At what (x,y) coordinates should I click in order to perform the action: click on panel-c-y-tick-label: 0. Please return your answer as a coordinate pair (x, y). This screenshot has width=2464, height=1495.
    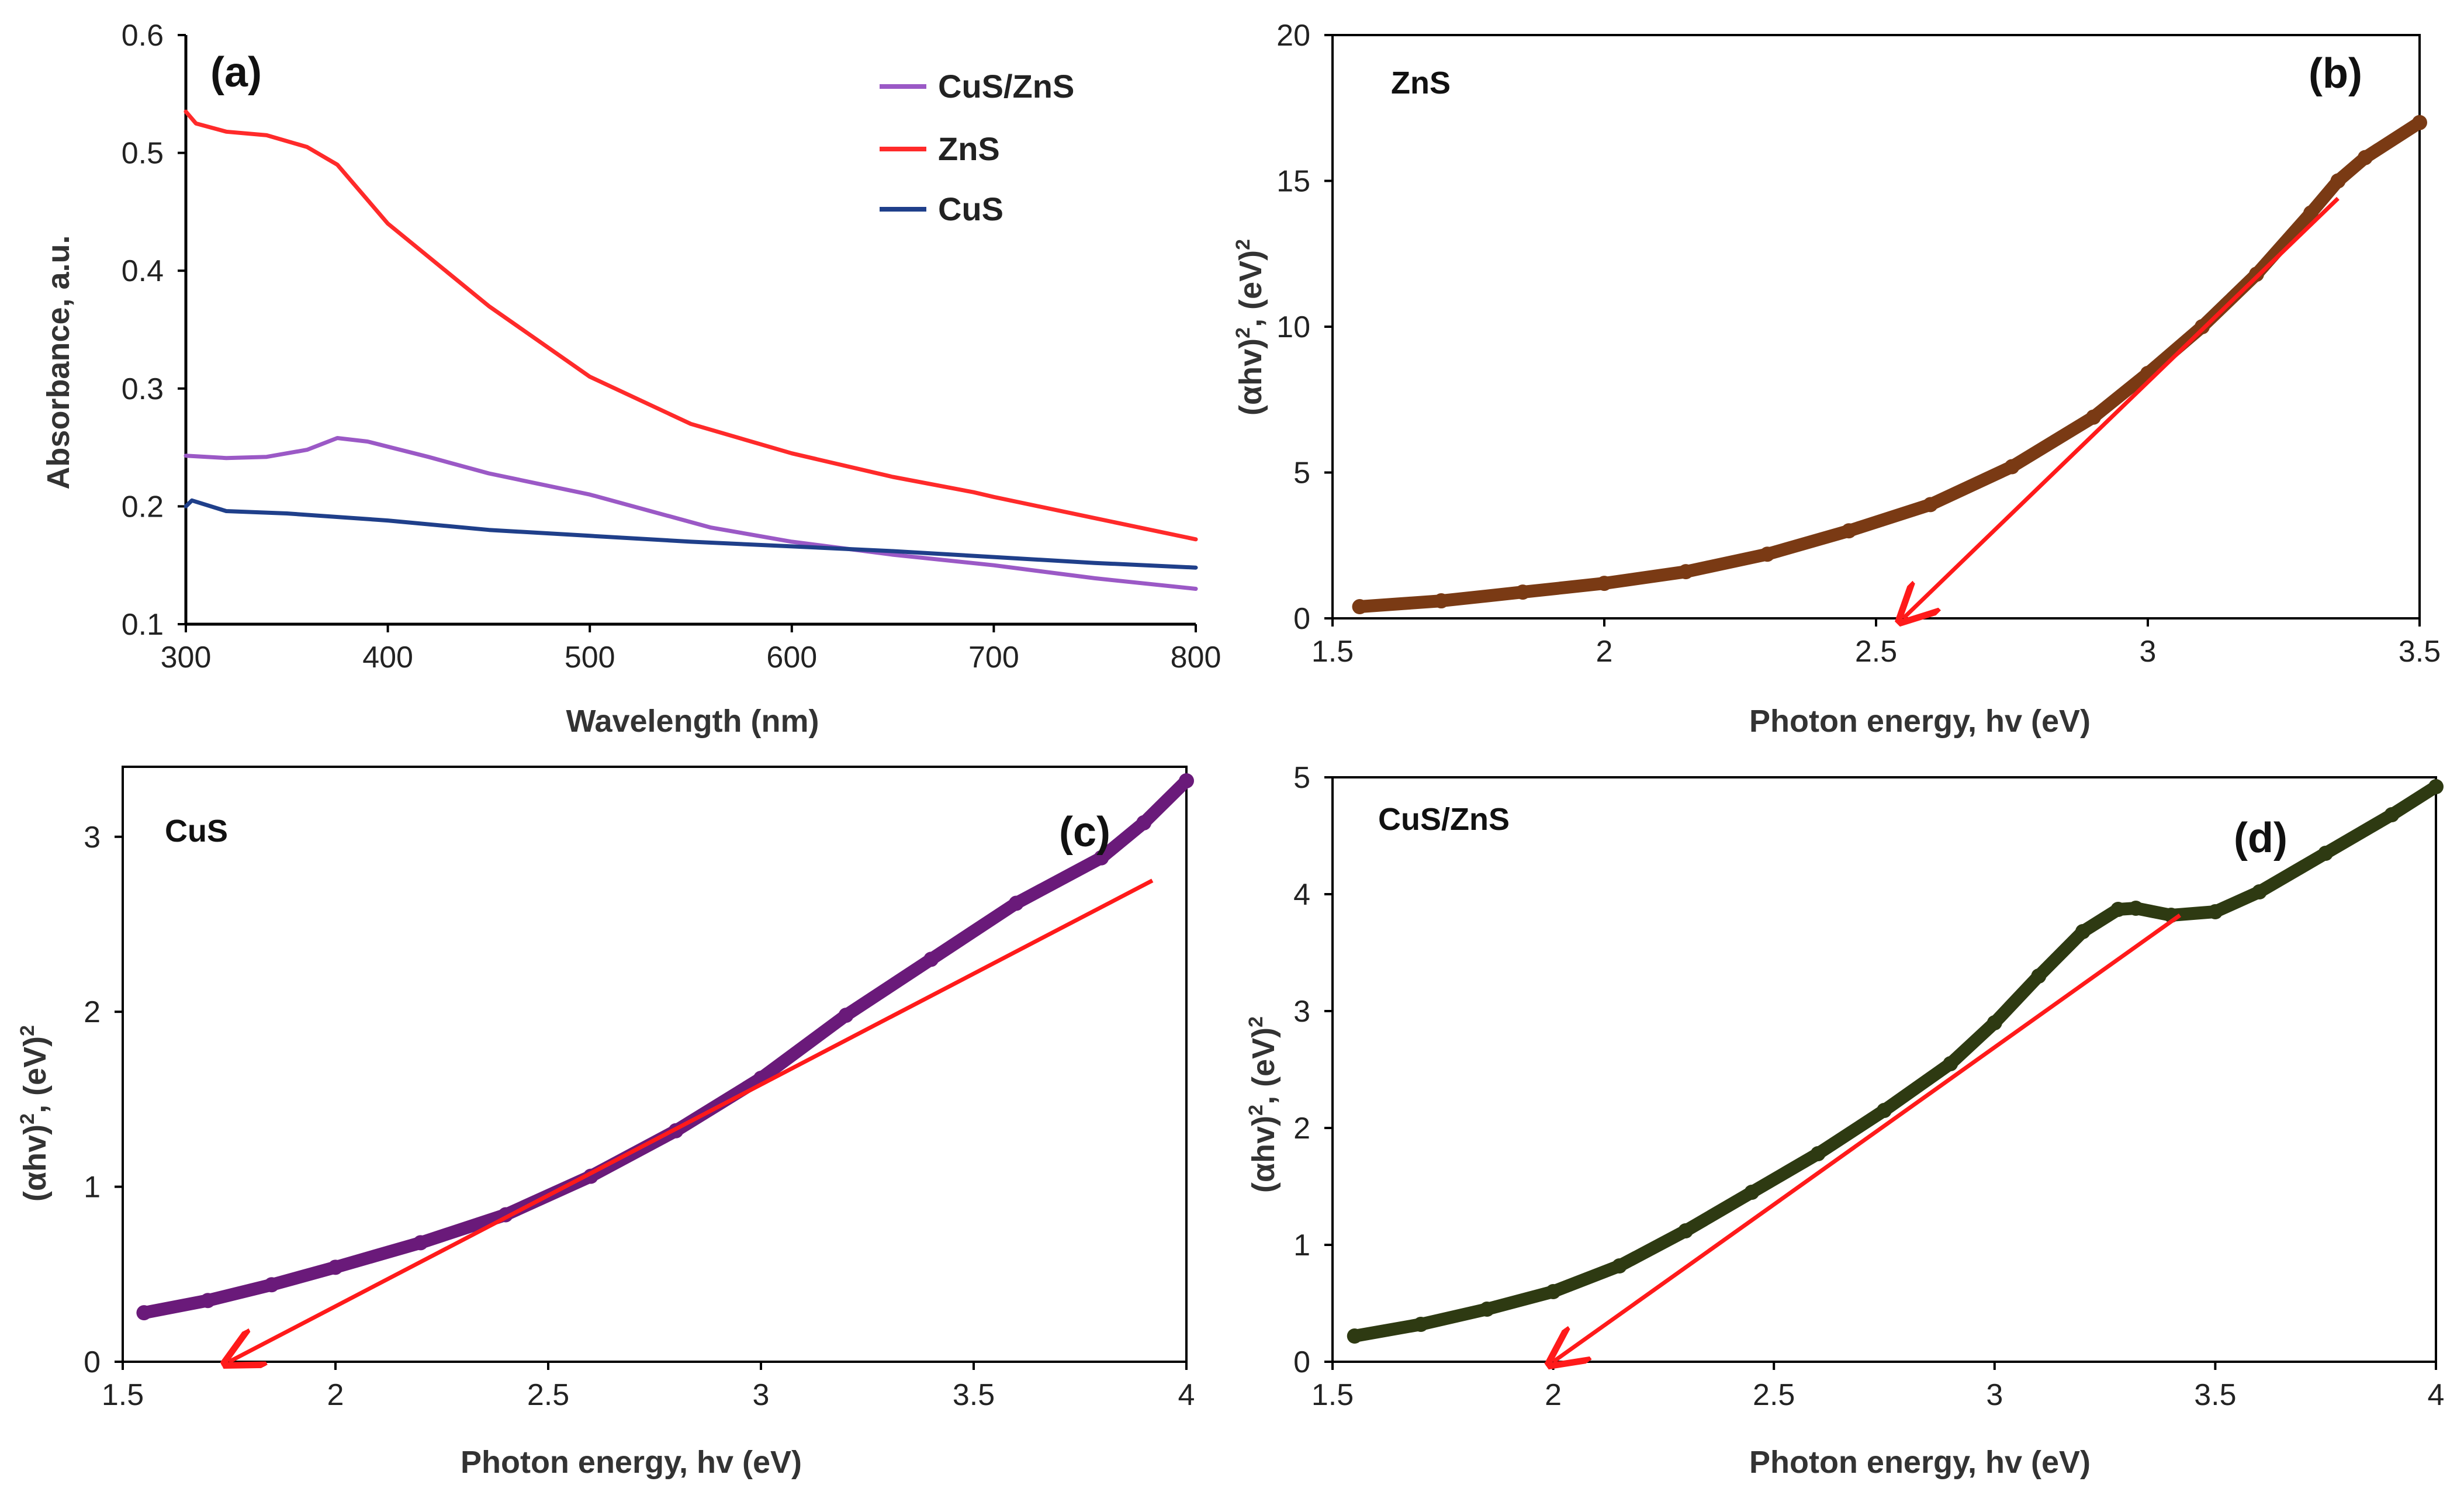
    Looking at the image, I should click on (93, 1362).